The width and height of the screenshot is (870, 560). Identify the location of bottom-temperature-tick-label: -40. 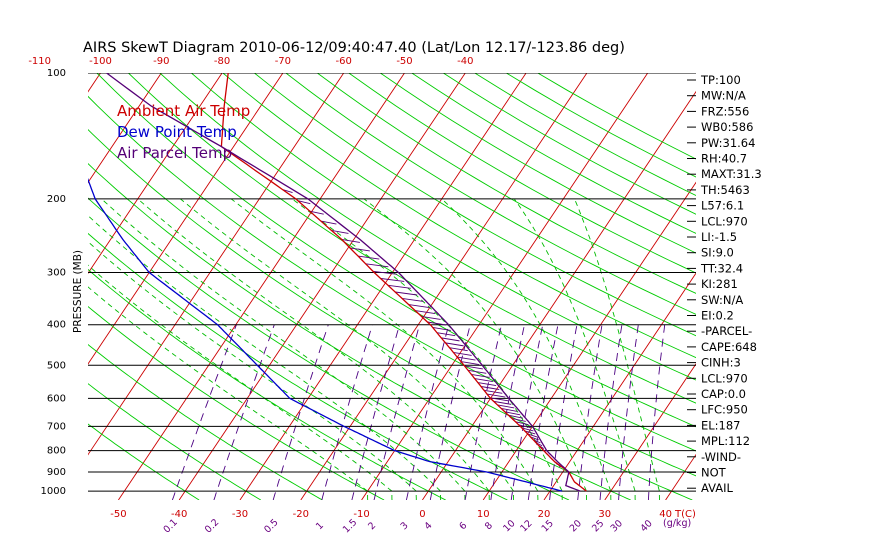
(179, 514).